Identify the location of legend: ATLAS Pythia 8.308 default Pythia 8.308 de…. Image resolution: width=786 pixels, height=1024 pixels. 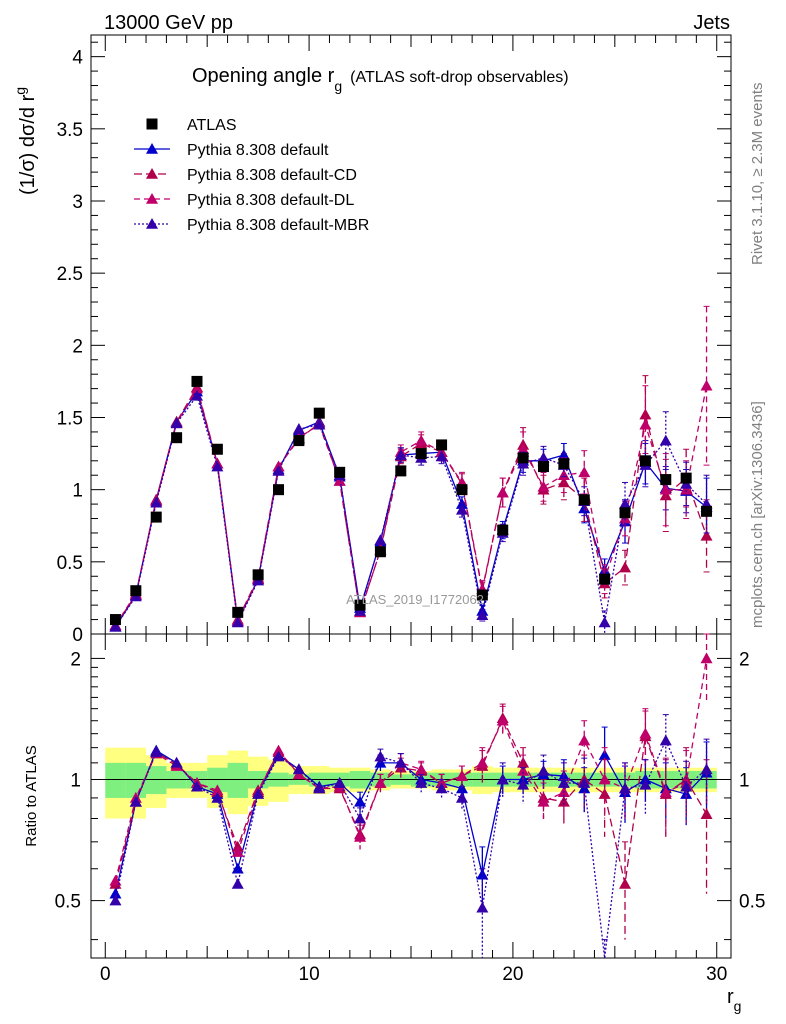
(251, 175).